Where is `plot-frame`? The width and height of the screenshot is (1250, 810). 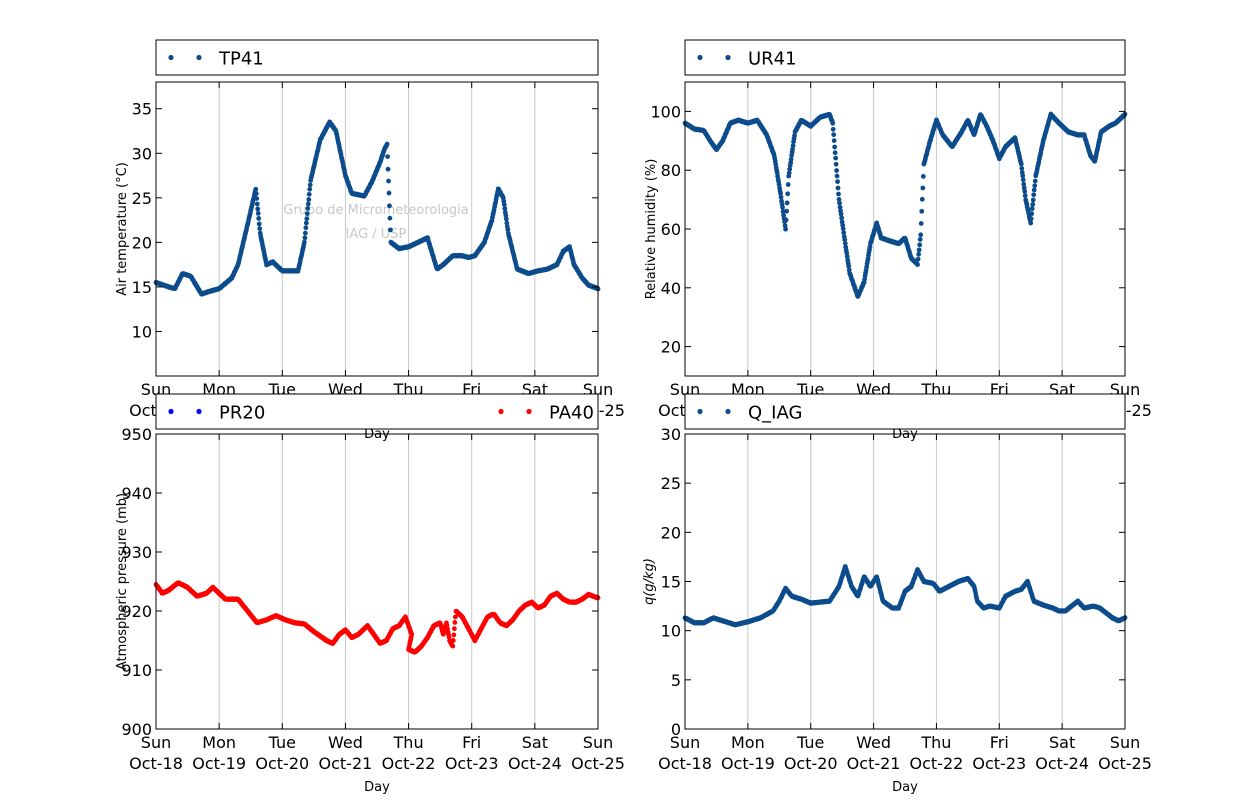
plot-frame is located at coordinates (377, 229).